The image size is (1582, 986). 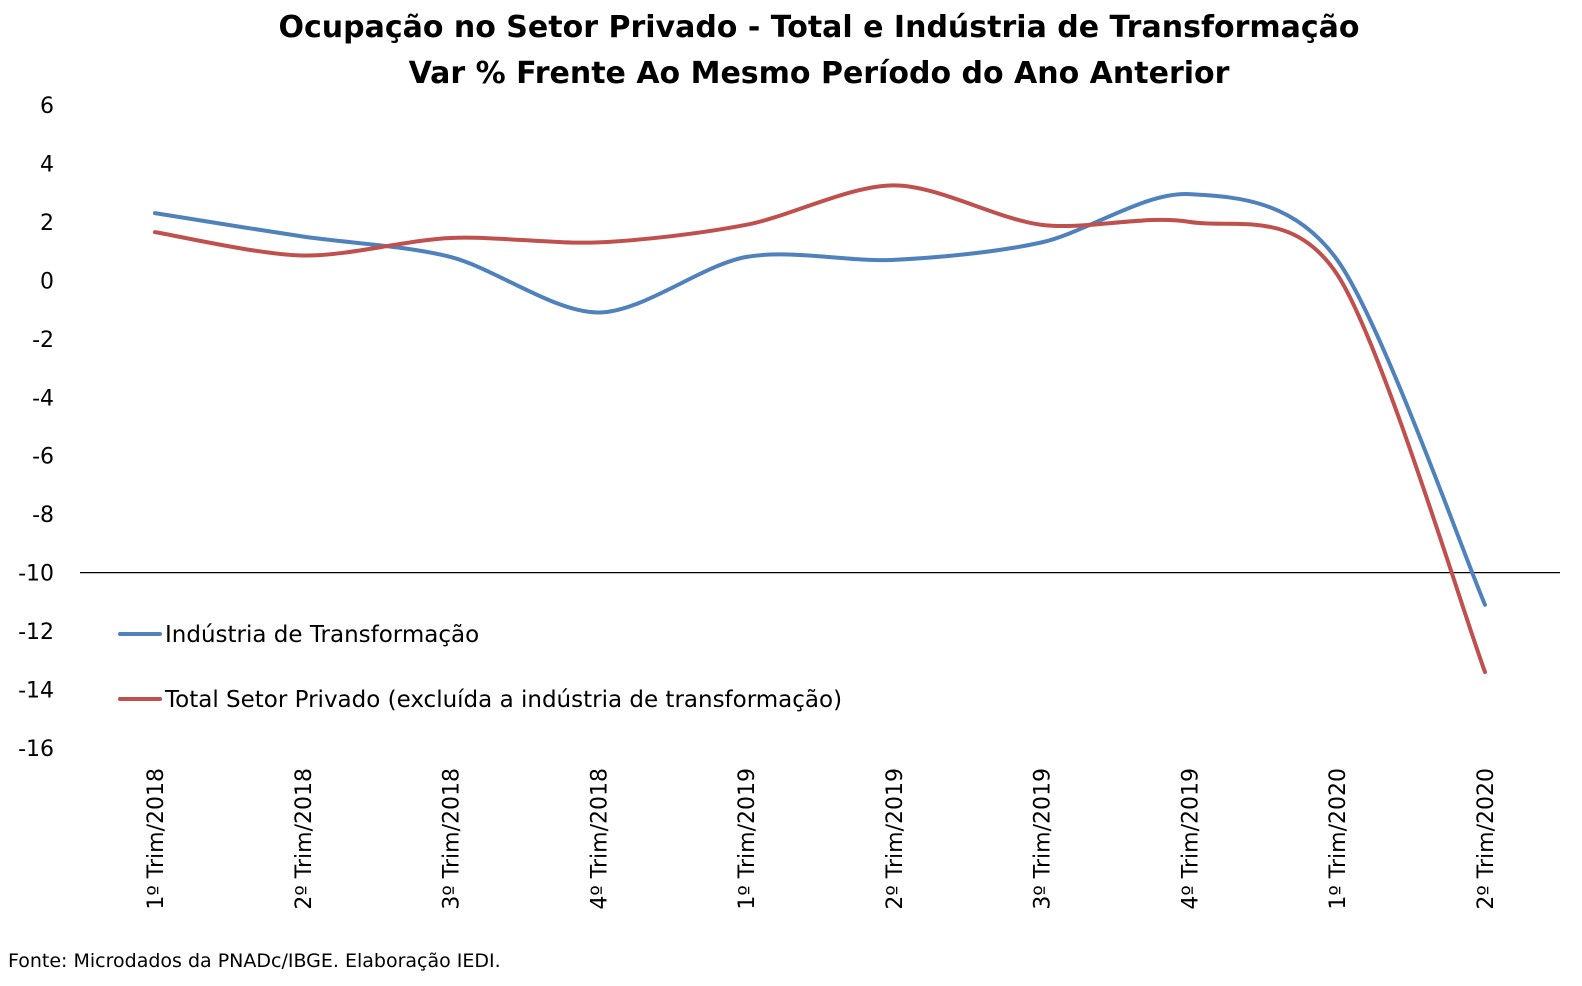 I want to click on y-tick-label: 2, so click(x=47, y=223).